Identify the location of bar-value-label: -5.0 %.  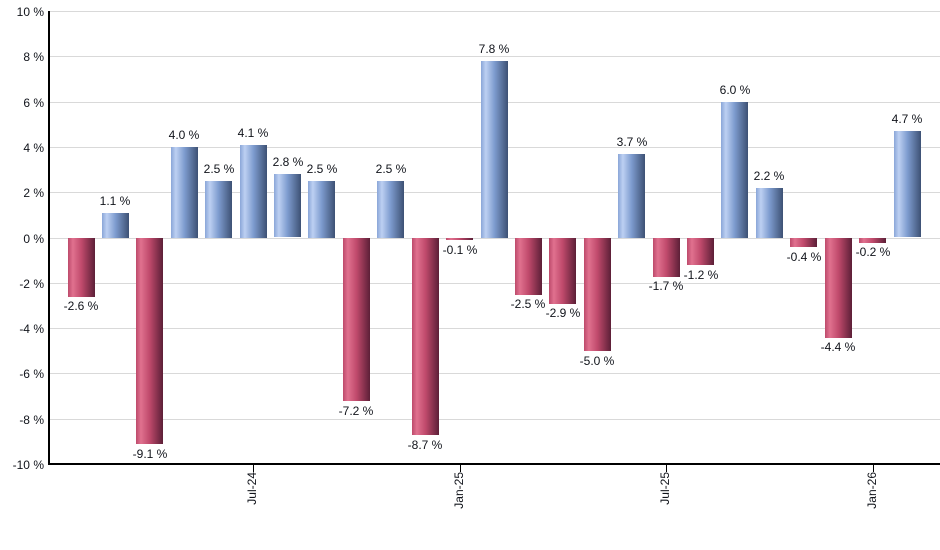
(597, 361).